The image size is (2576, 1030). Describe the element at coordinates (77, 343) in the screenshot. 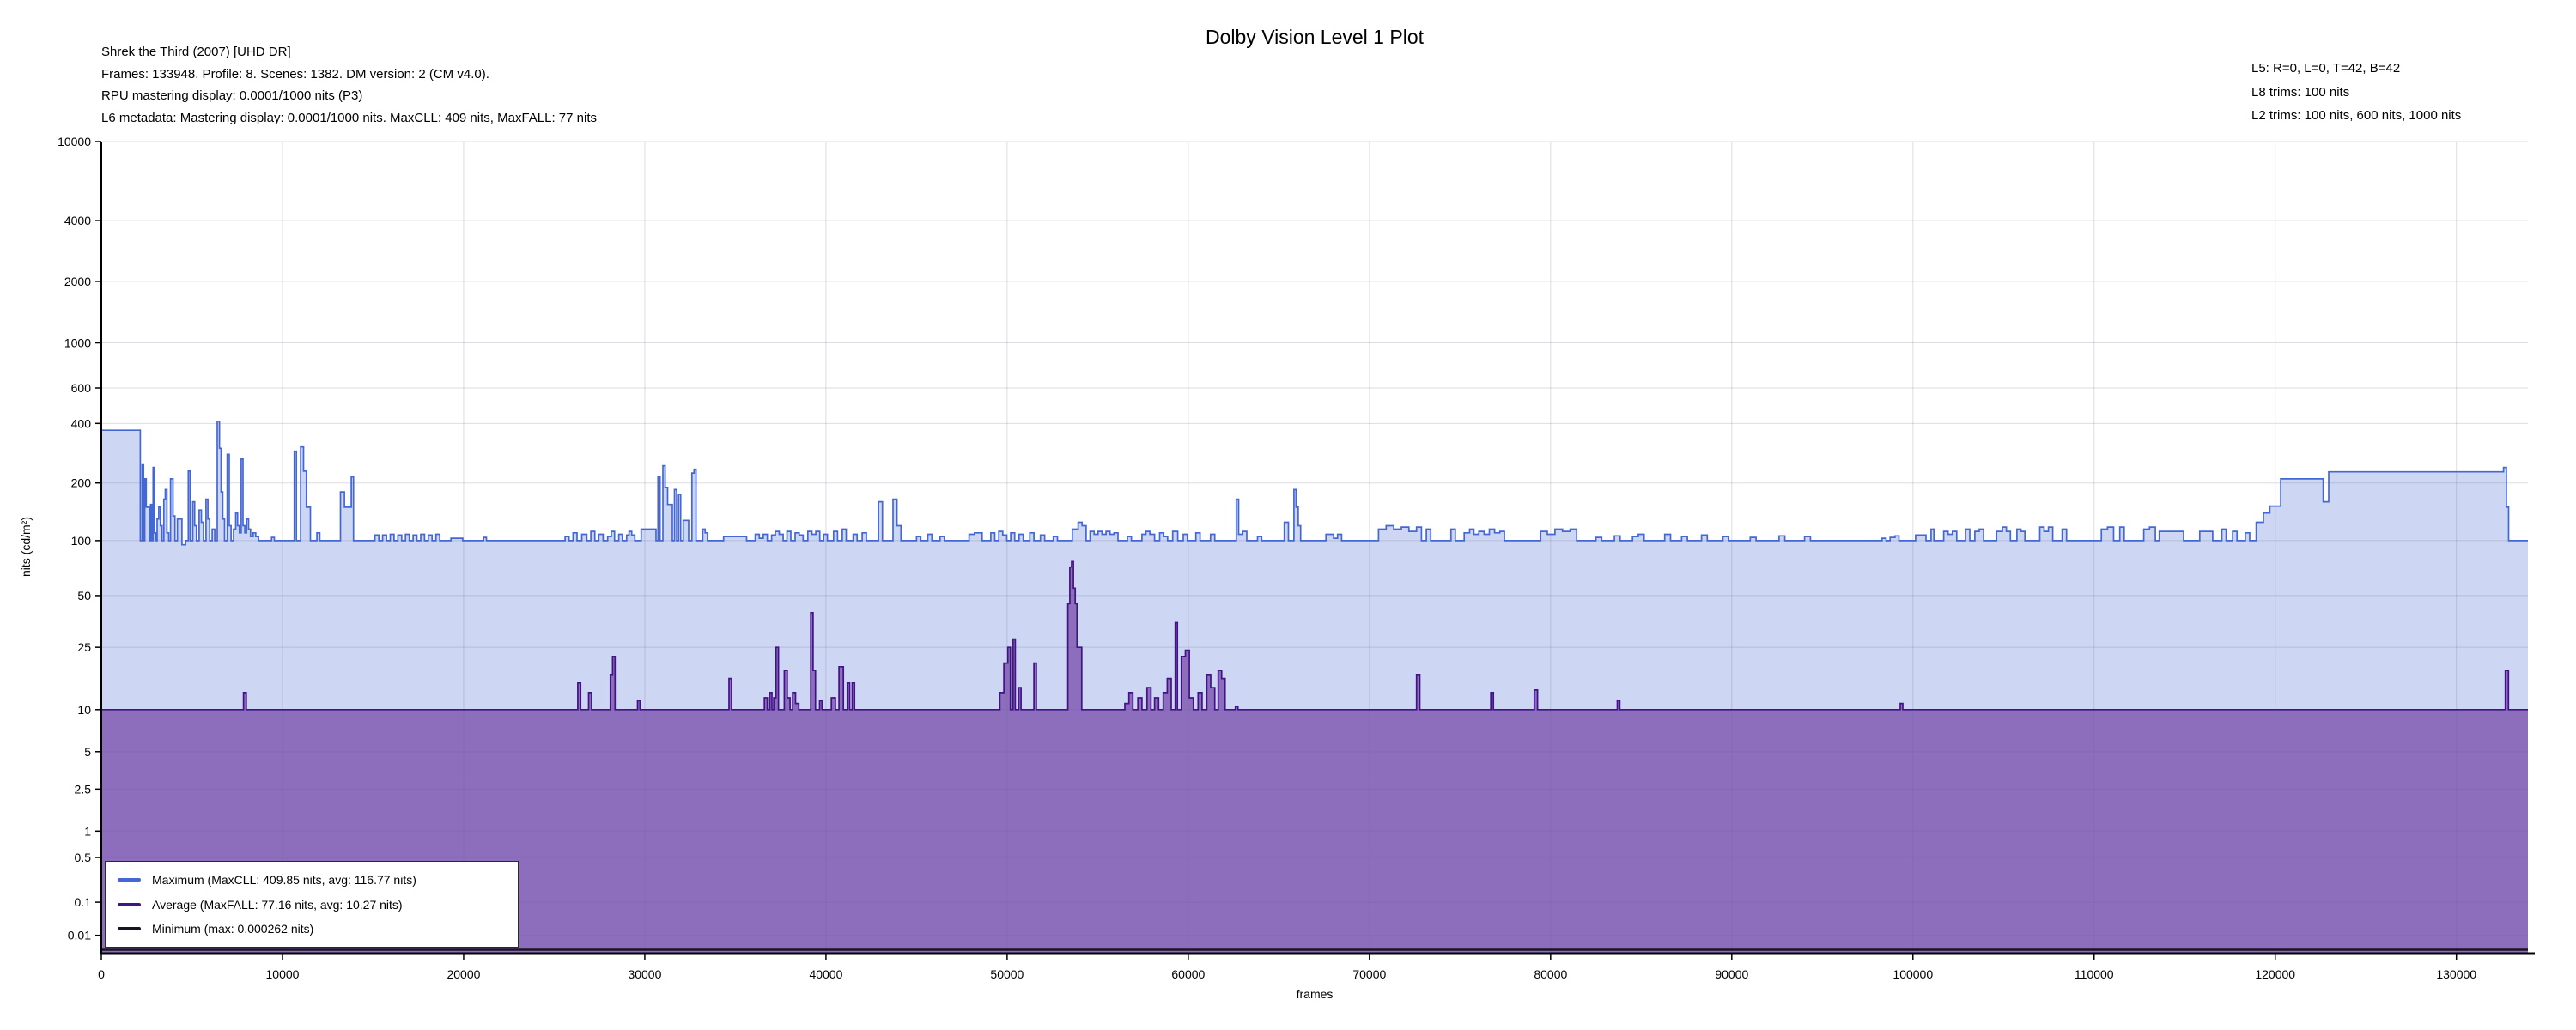

I see `y-tick-label: 1000` at that location.